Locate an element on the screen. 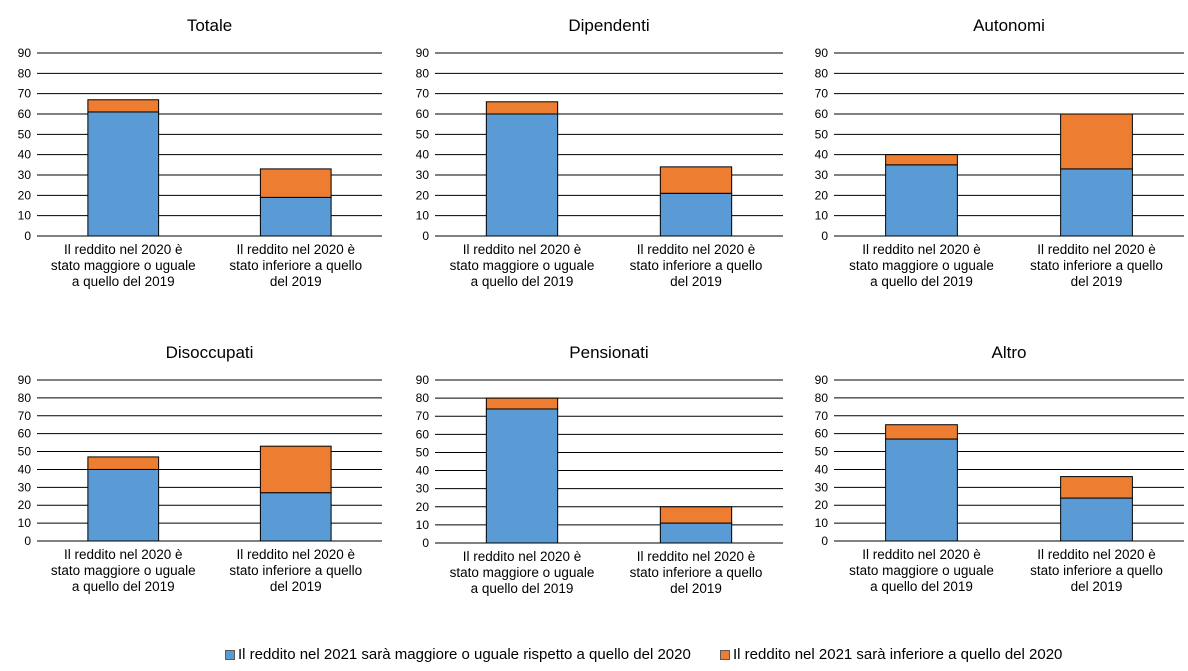 This screenshot has height=671, width=1188. chart-title: Disoccupati is located at coordinates (210, 352).